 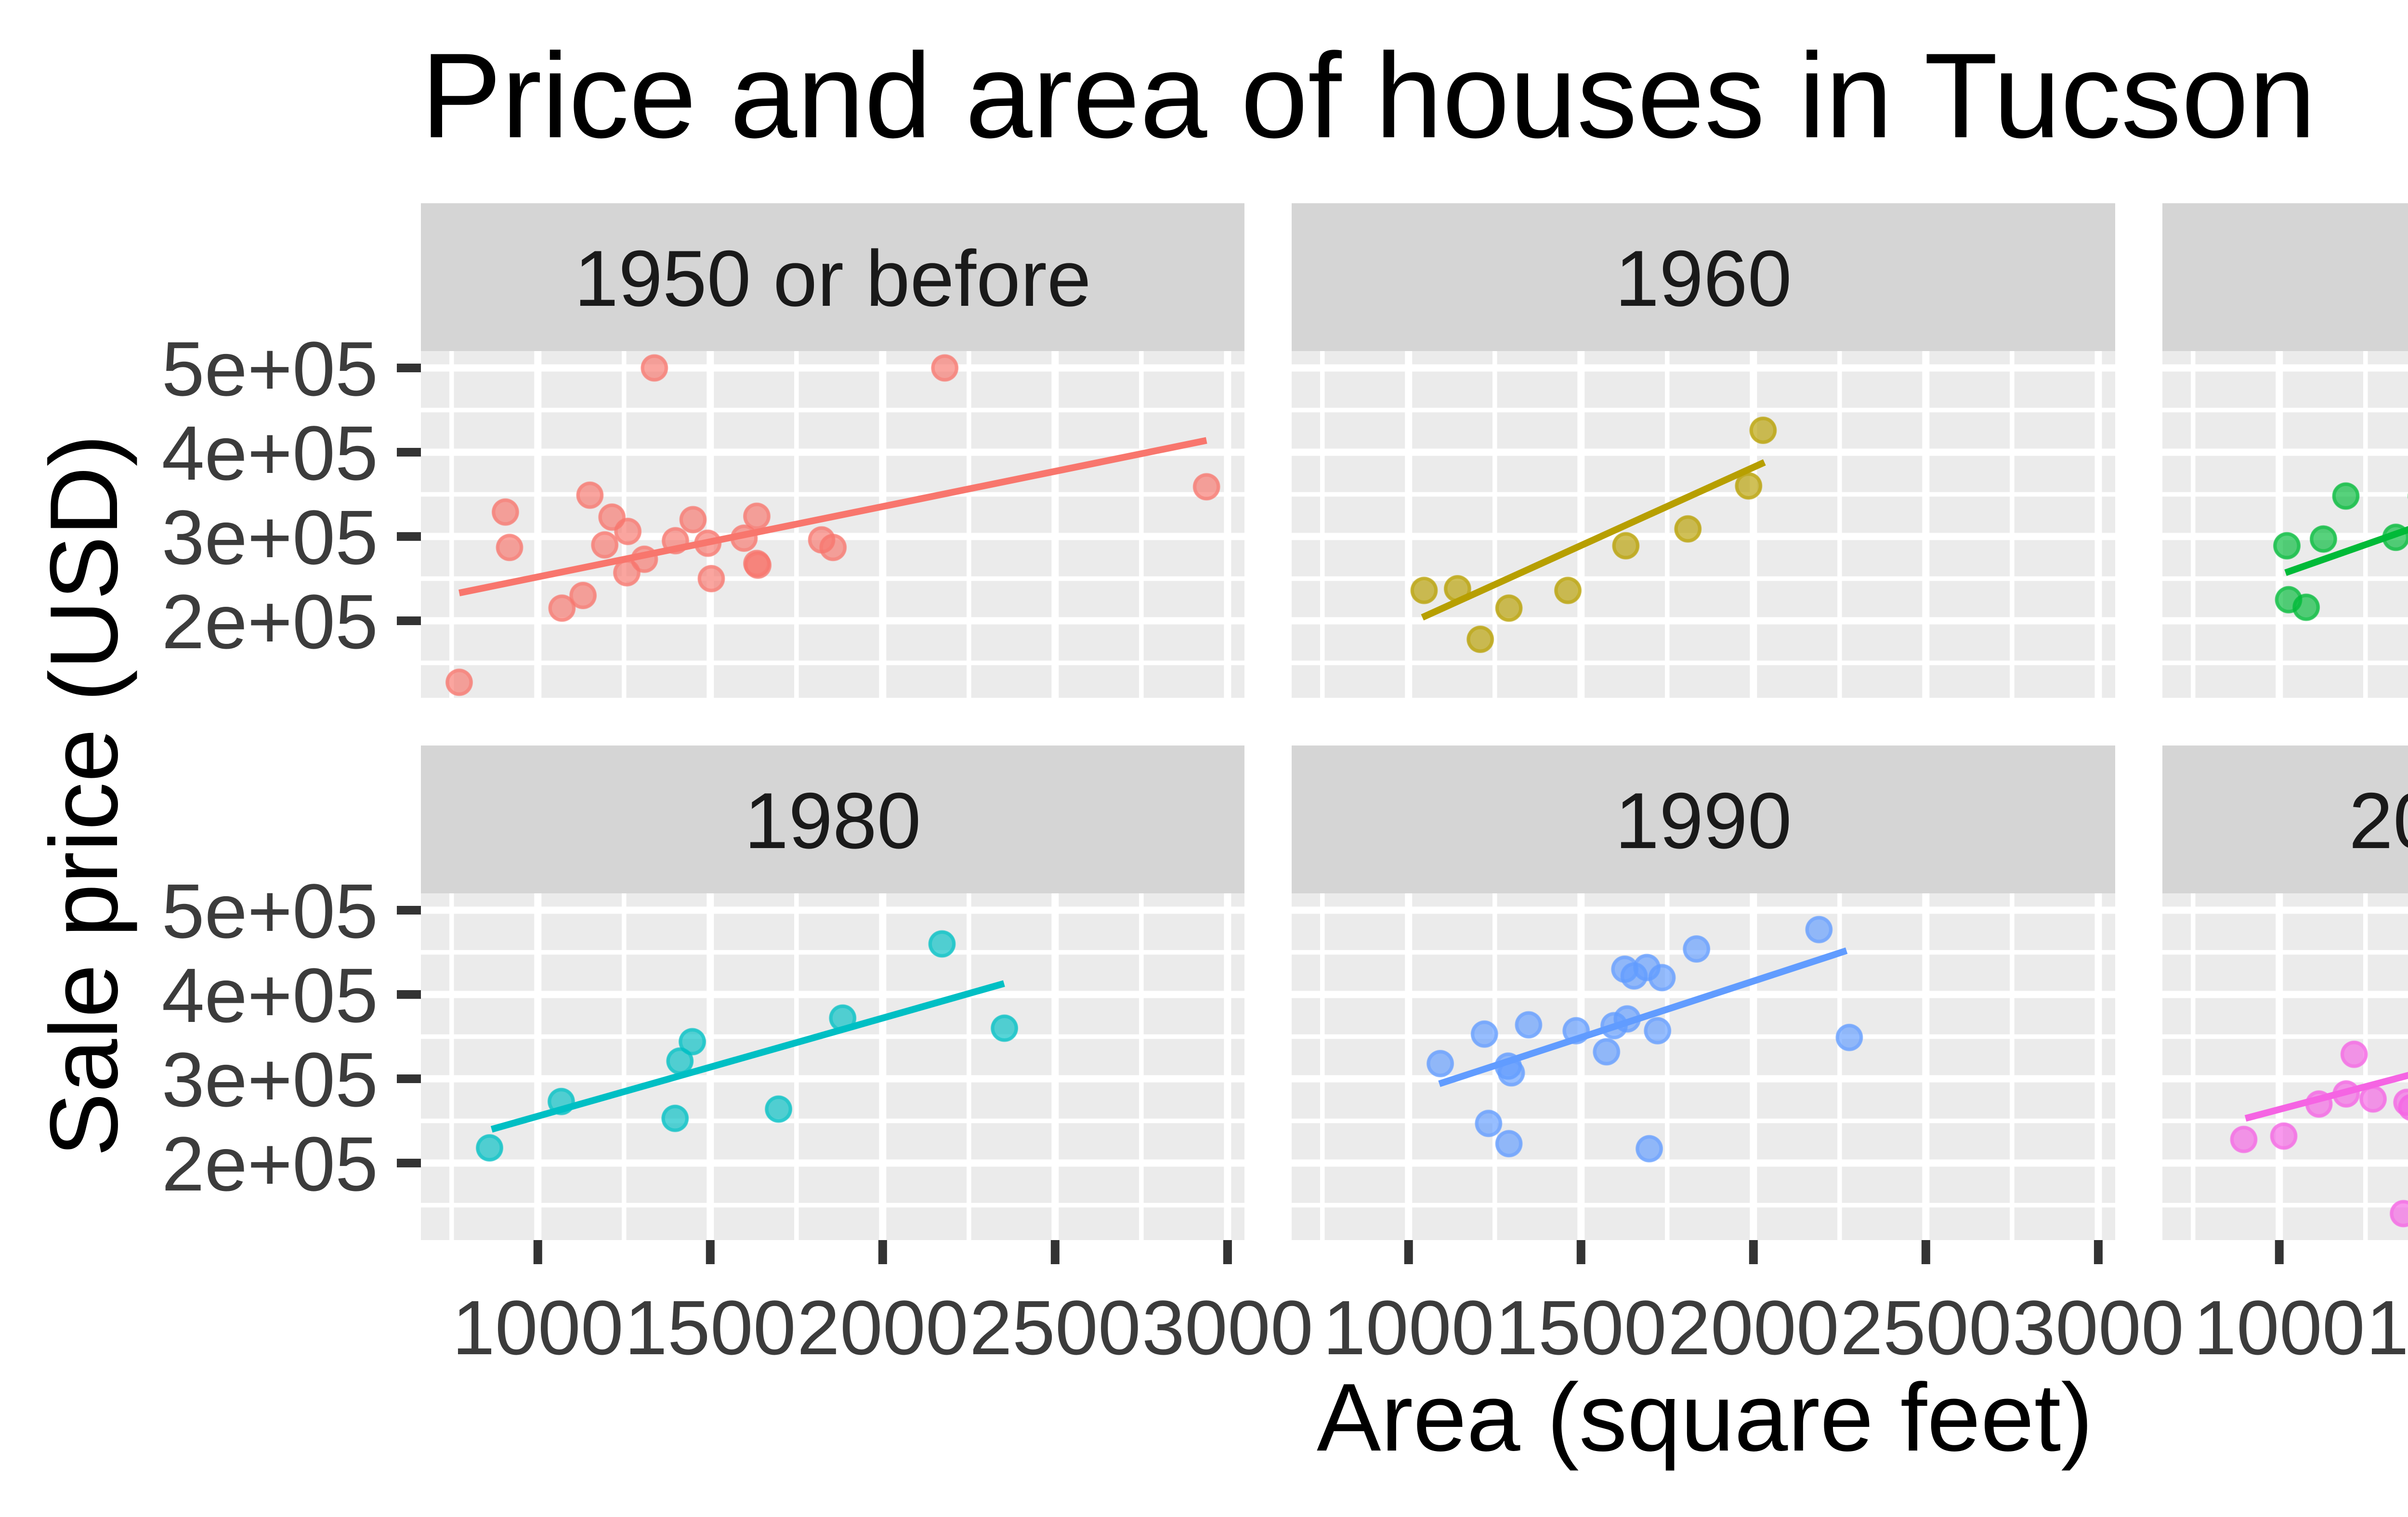 I want to click on y-axis-tick-label: 3e+05, so click(x=270, y=1079).